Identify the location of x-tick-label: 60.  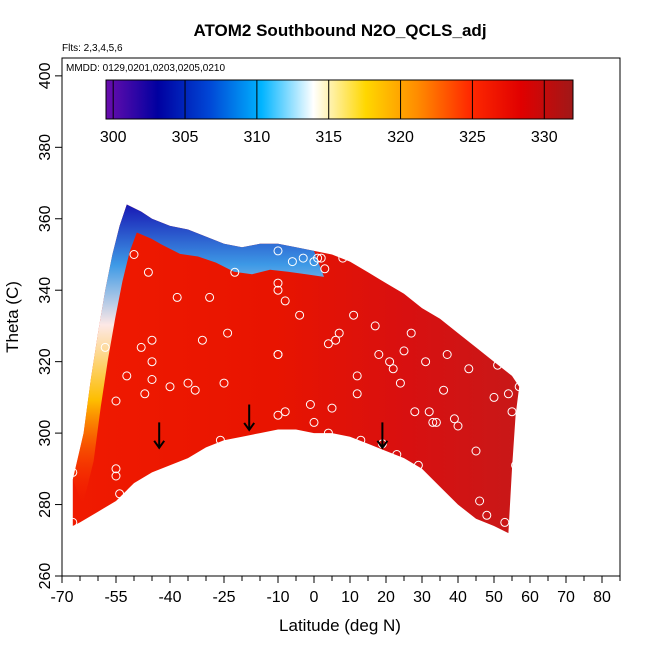
(530, 597).